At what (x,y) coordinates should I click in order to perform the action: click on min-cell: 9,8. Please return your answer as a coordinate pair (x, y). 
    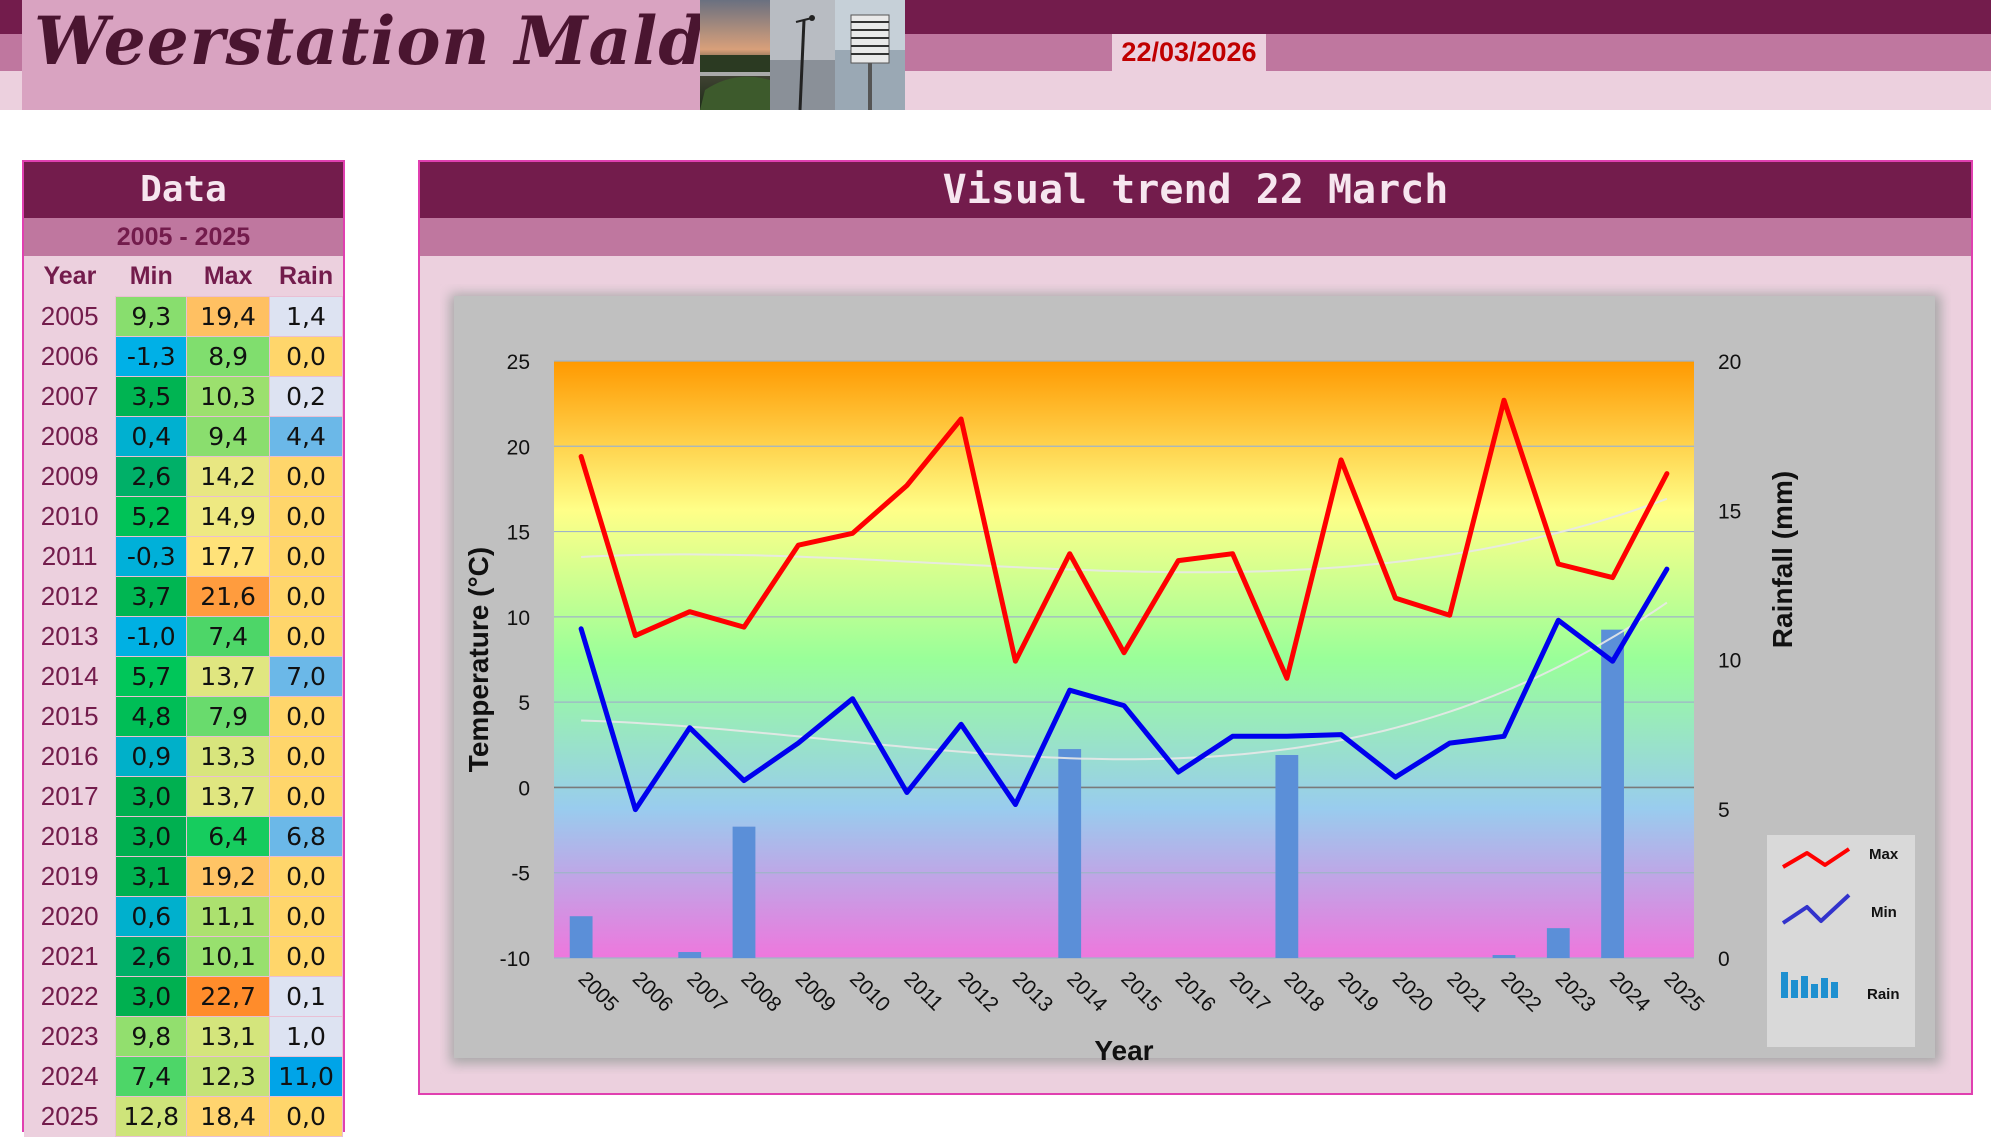
    Looking at the image, I should click on (151, 1036).